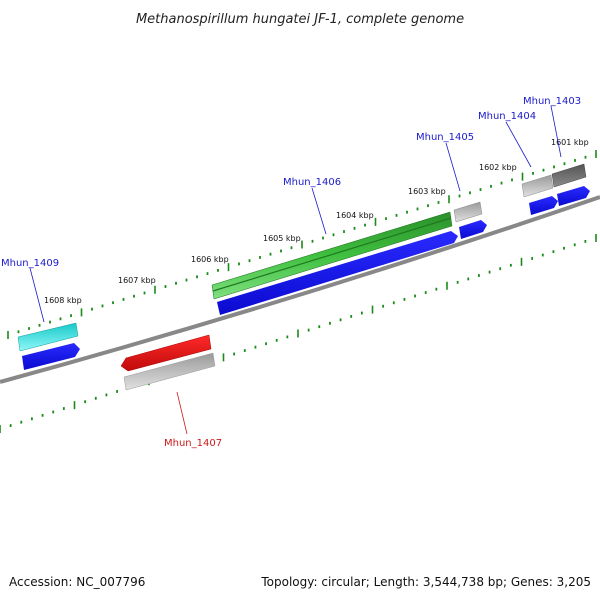 The height and width of the screenshot is (605, 600). I want to click on kbp-label-1608: 1608 kbp, so click(63, 300).